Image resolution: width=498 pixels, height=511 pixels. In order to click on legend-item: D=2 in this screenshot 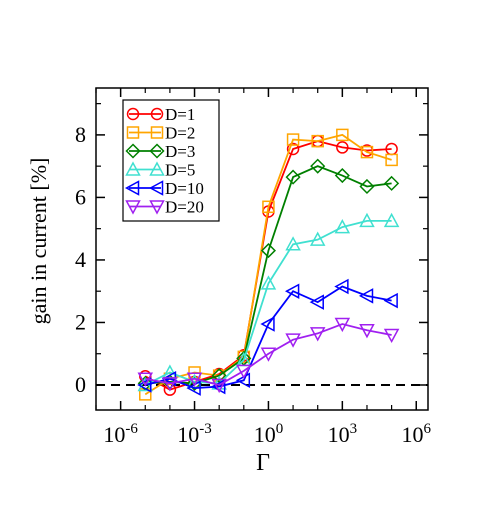, I will do `click(160, 133)`.